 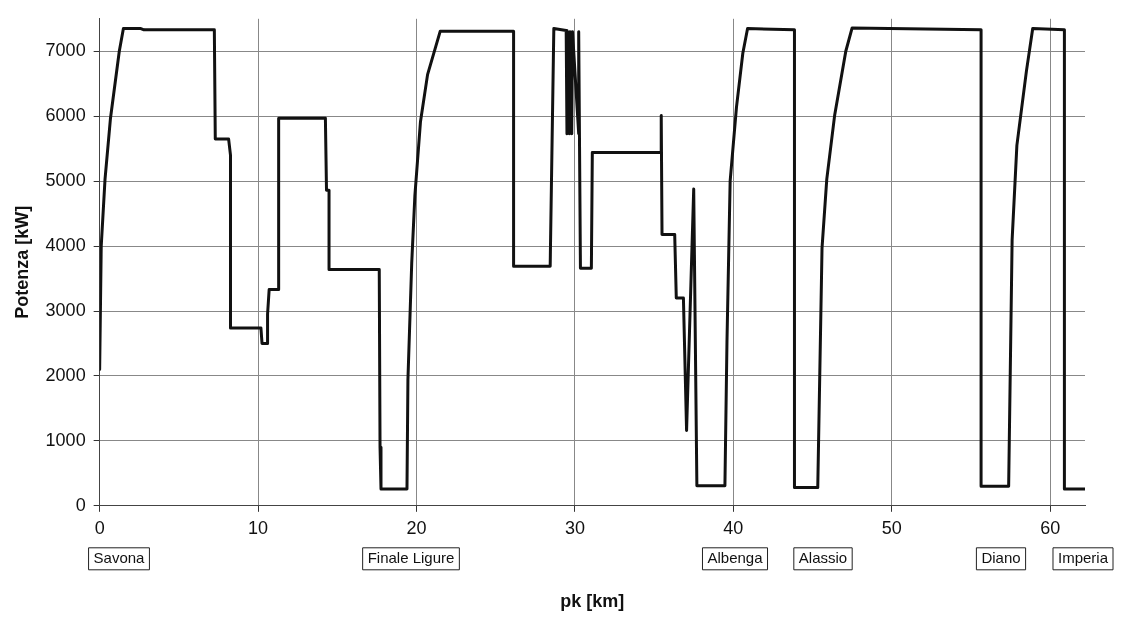 I want to click on x-tick-label: 20, so click(x=416, y=527).